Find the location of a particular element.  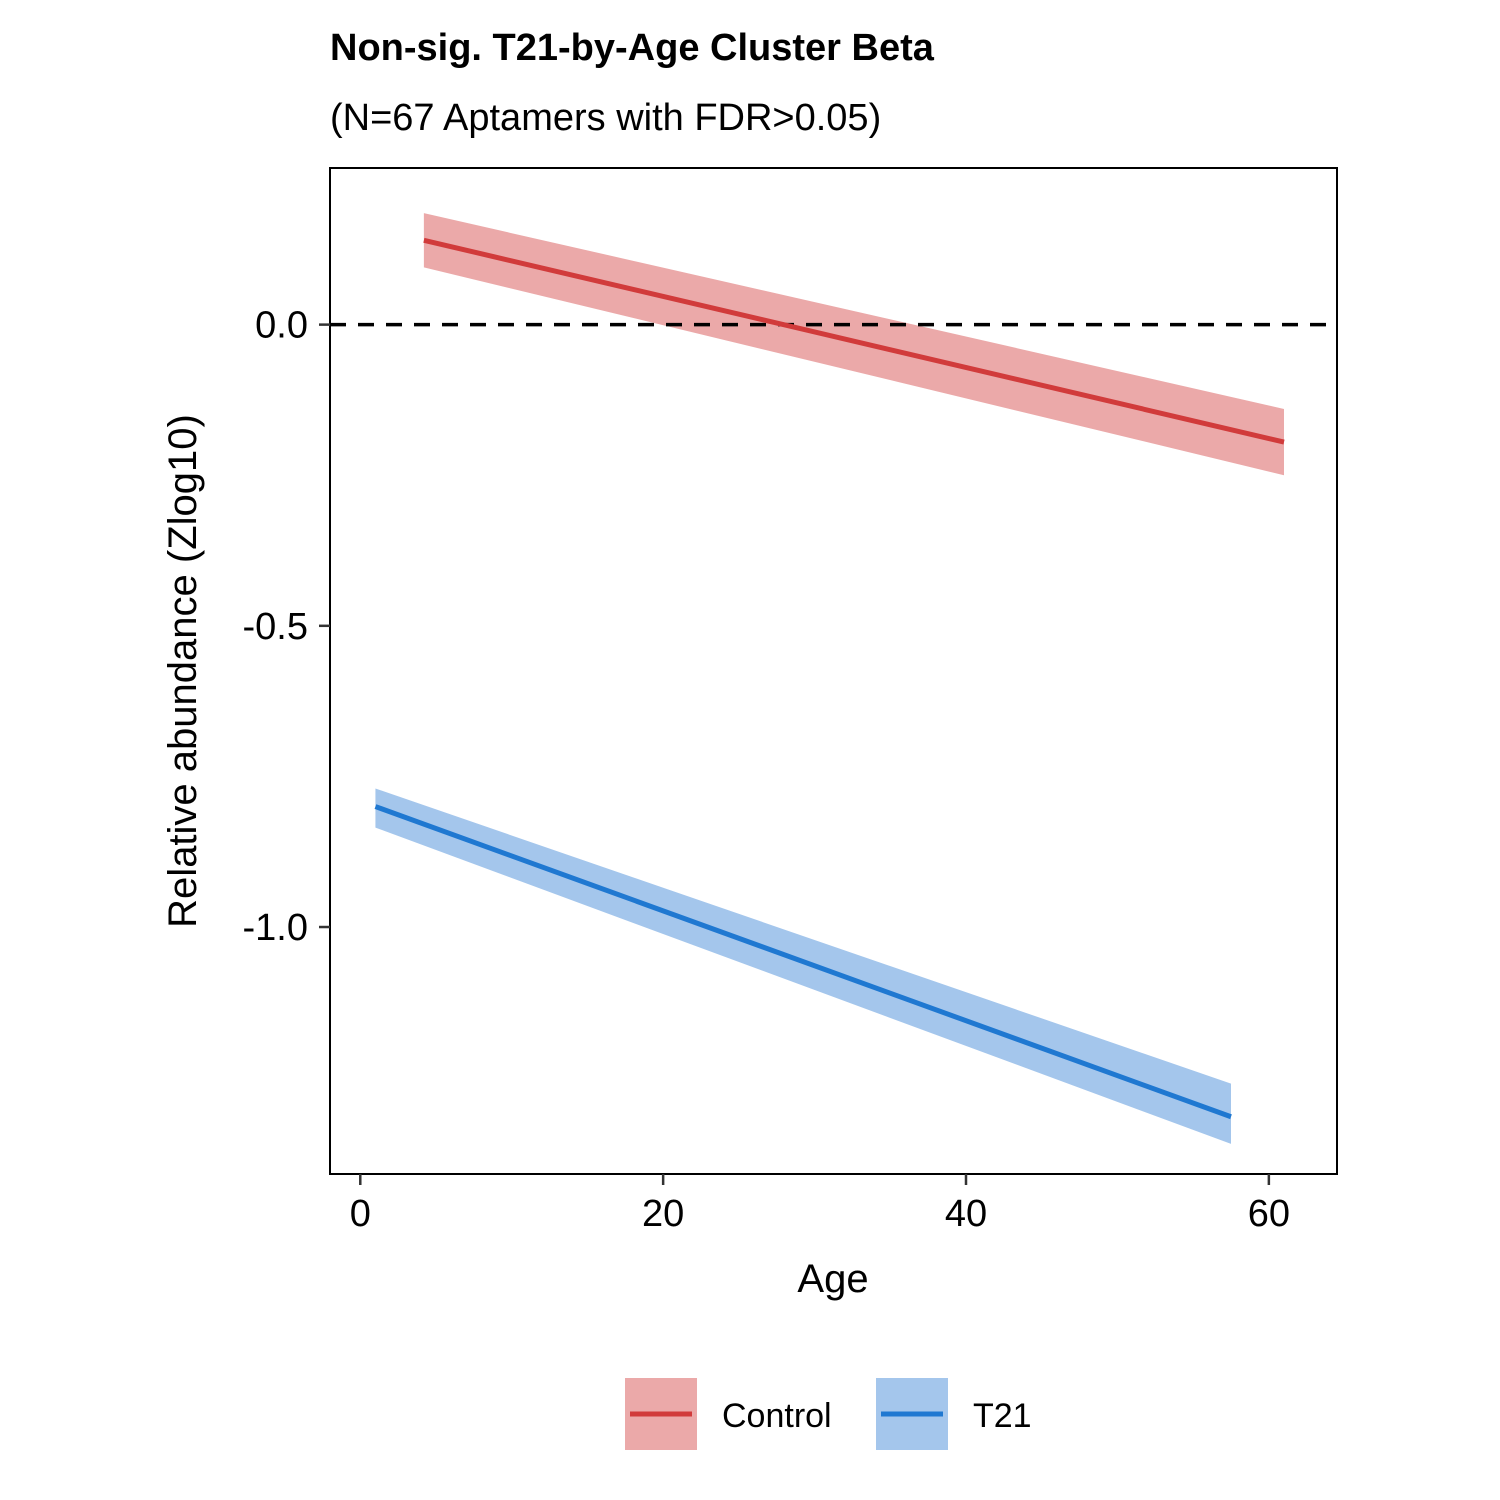

chart-title: Non-sig. T21-by-Age Cluster Beta is located at coordinates (632, 48).